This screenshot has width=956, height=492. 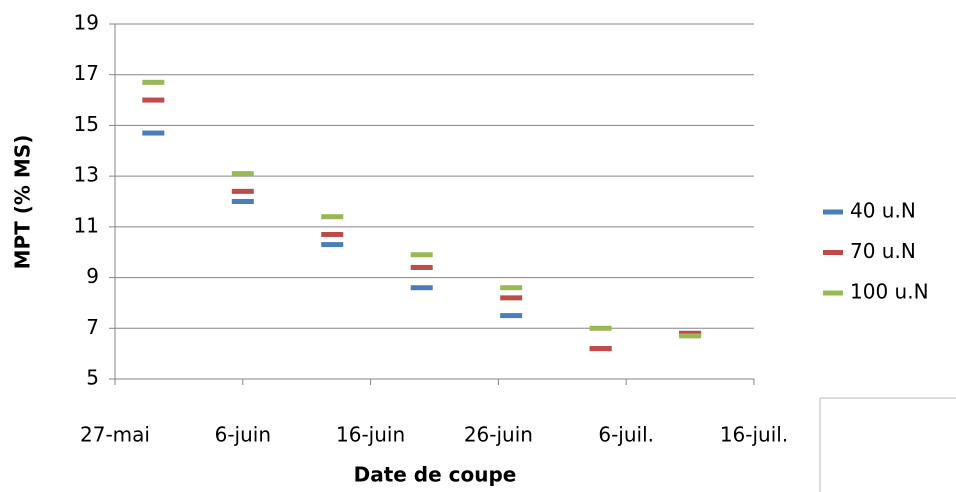 I want to click on y-axis-title: MPT (% MS), so click(x=23, y=202).